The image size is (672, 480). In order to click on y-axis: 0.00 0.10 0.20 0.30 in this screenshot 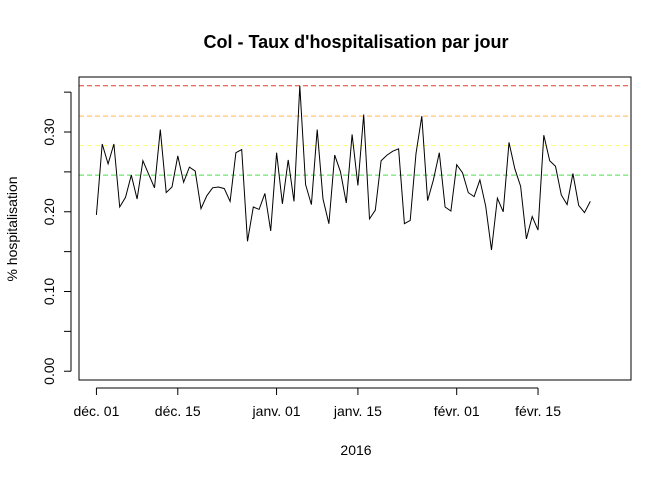, I will do `click(56, 238)`.